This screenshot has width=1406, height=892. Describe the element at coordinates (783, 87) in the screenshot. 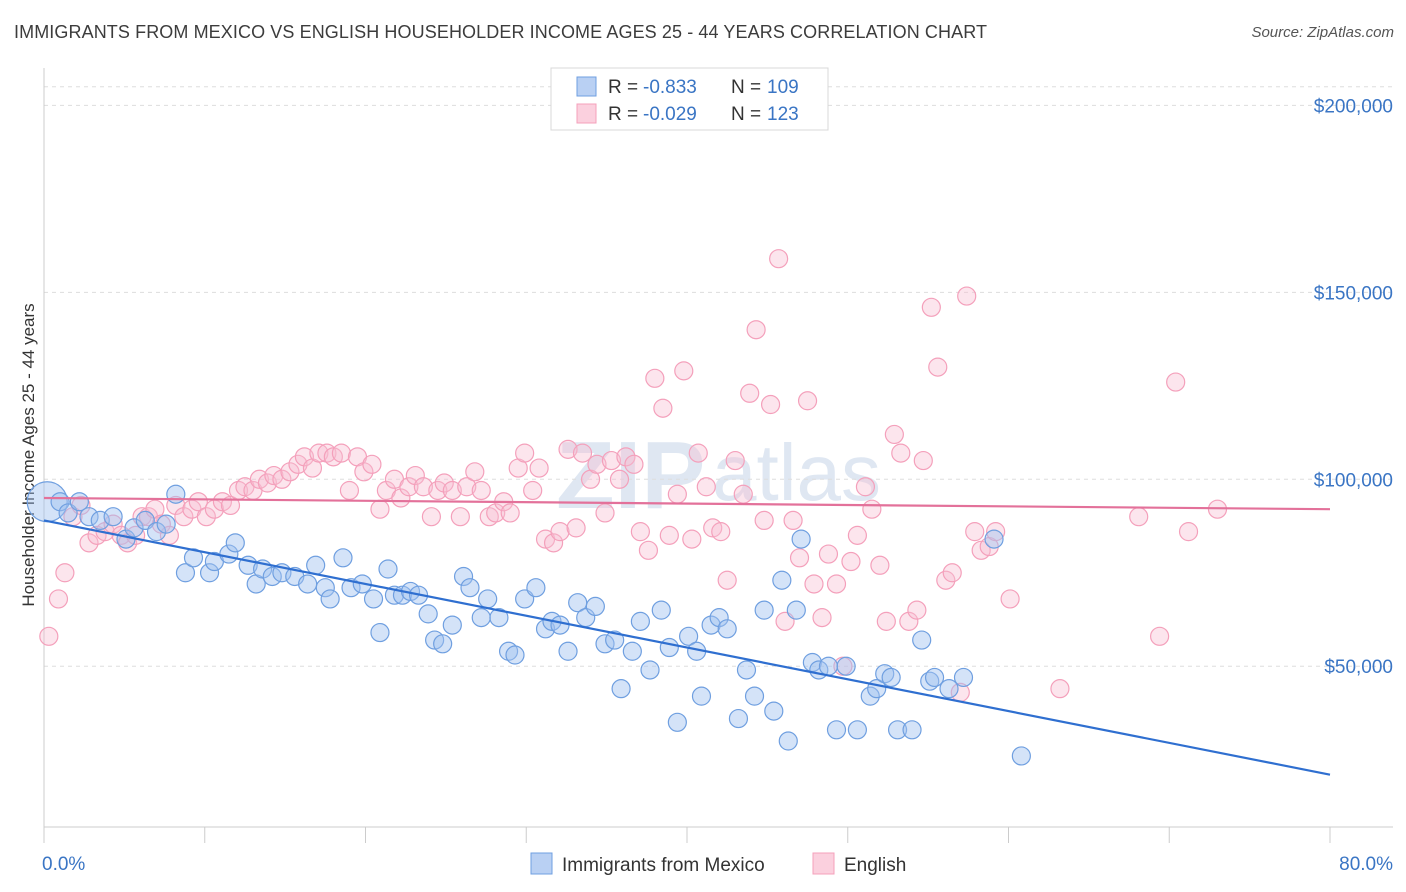

I see `legend-n-value-blue: 109` at that location.